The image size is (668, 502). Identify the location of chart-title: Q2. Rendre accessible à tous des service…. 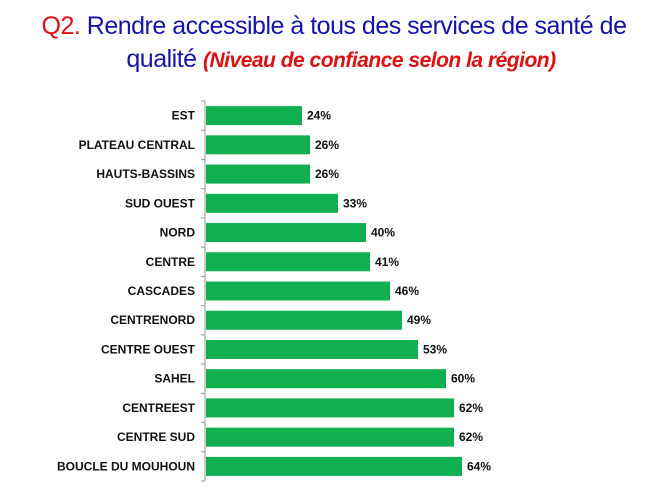
(334, 43).